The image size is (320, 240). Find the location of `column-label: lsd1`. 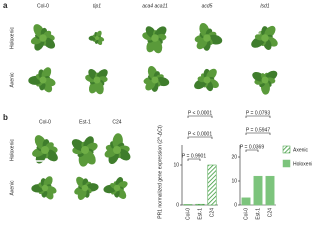

column-label: lsd1 is located at coordinates (264, 6).